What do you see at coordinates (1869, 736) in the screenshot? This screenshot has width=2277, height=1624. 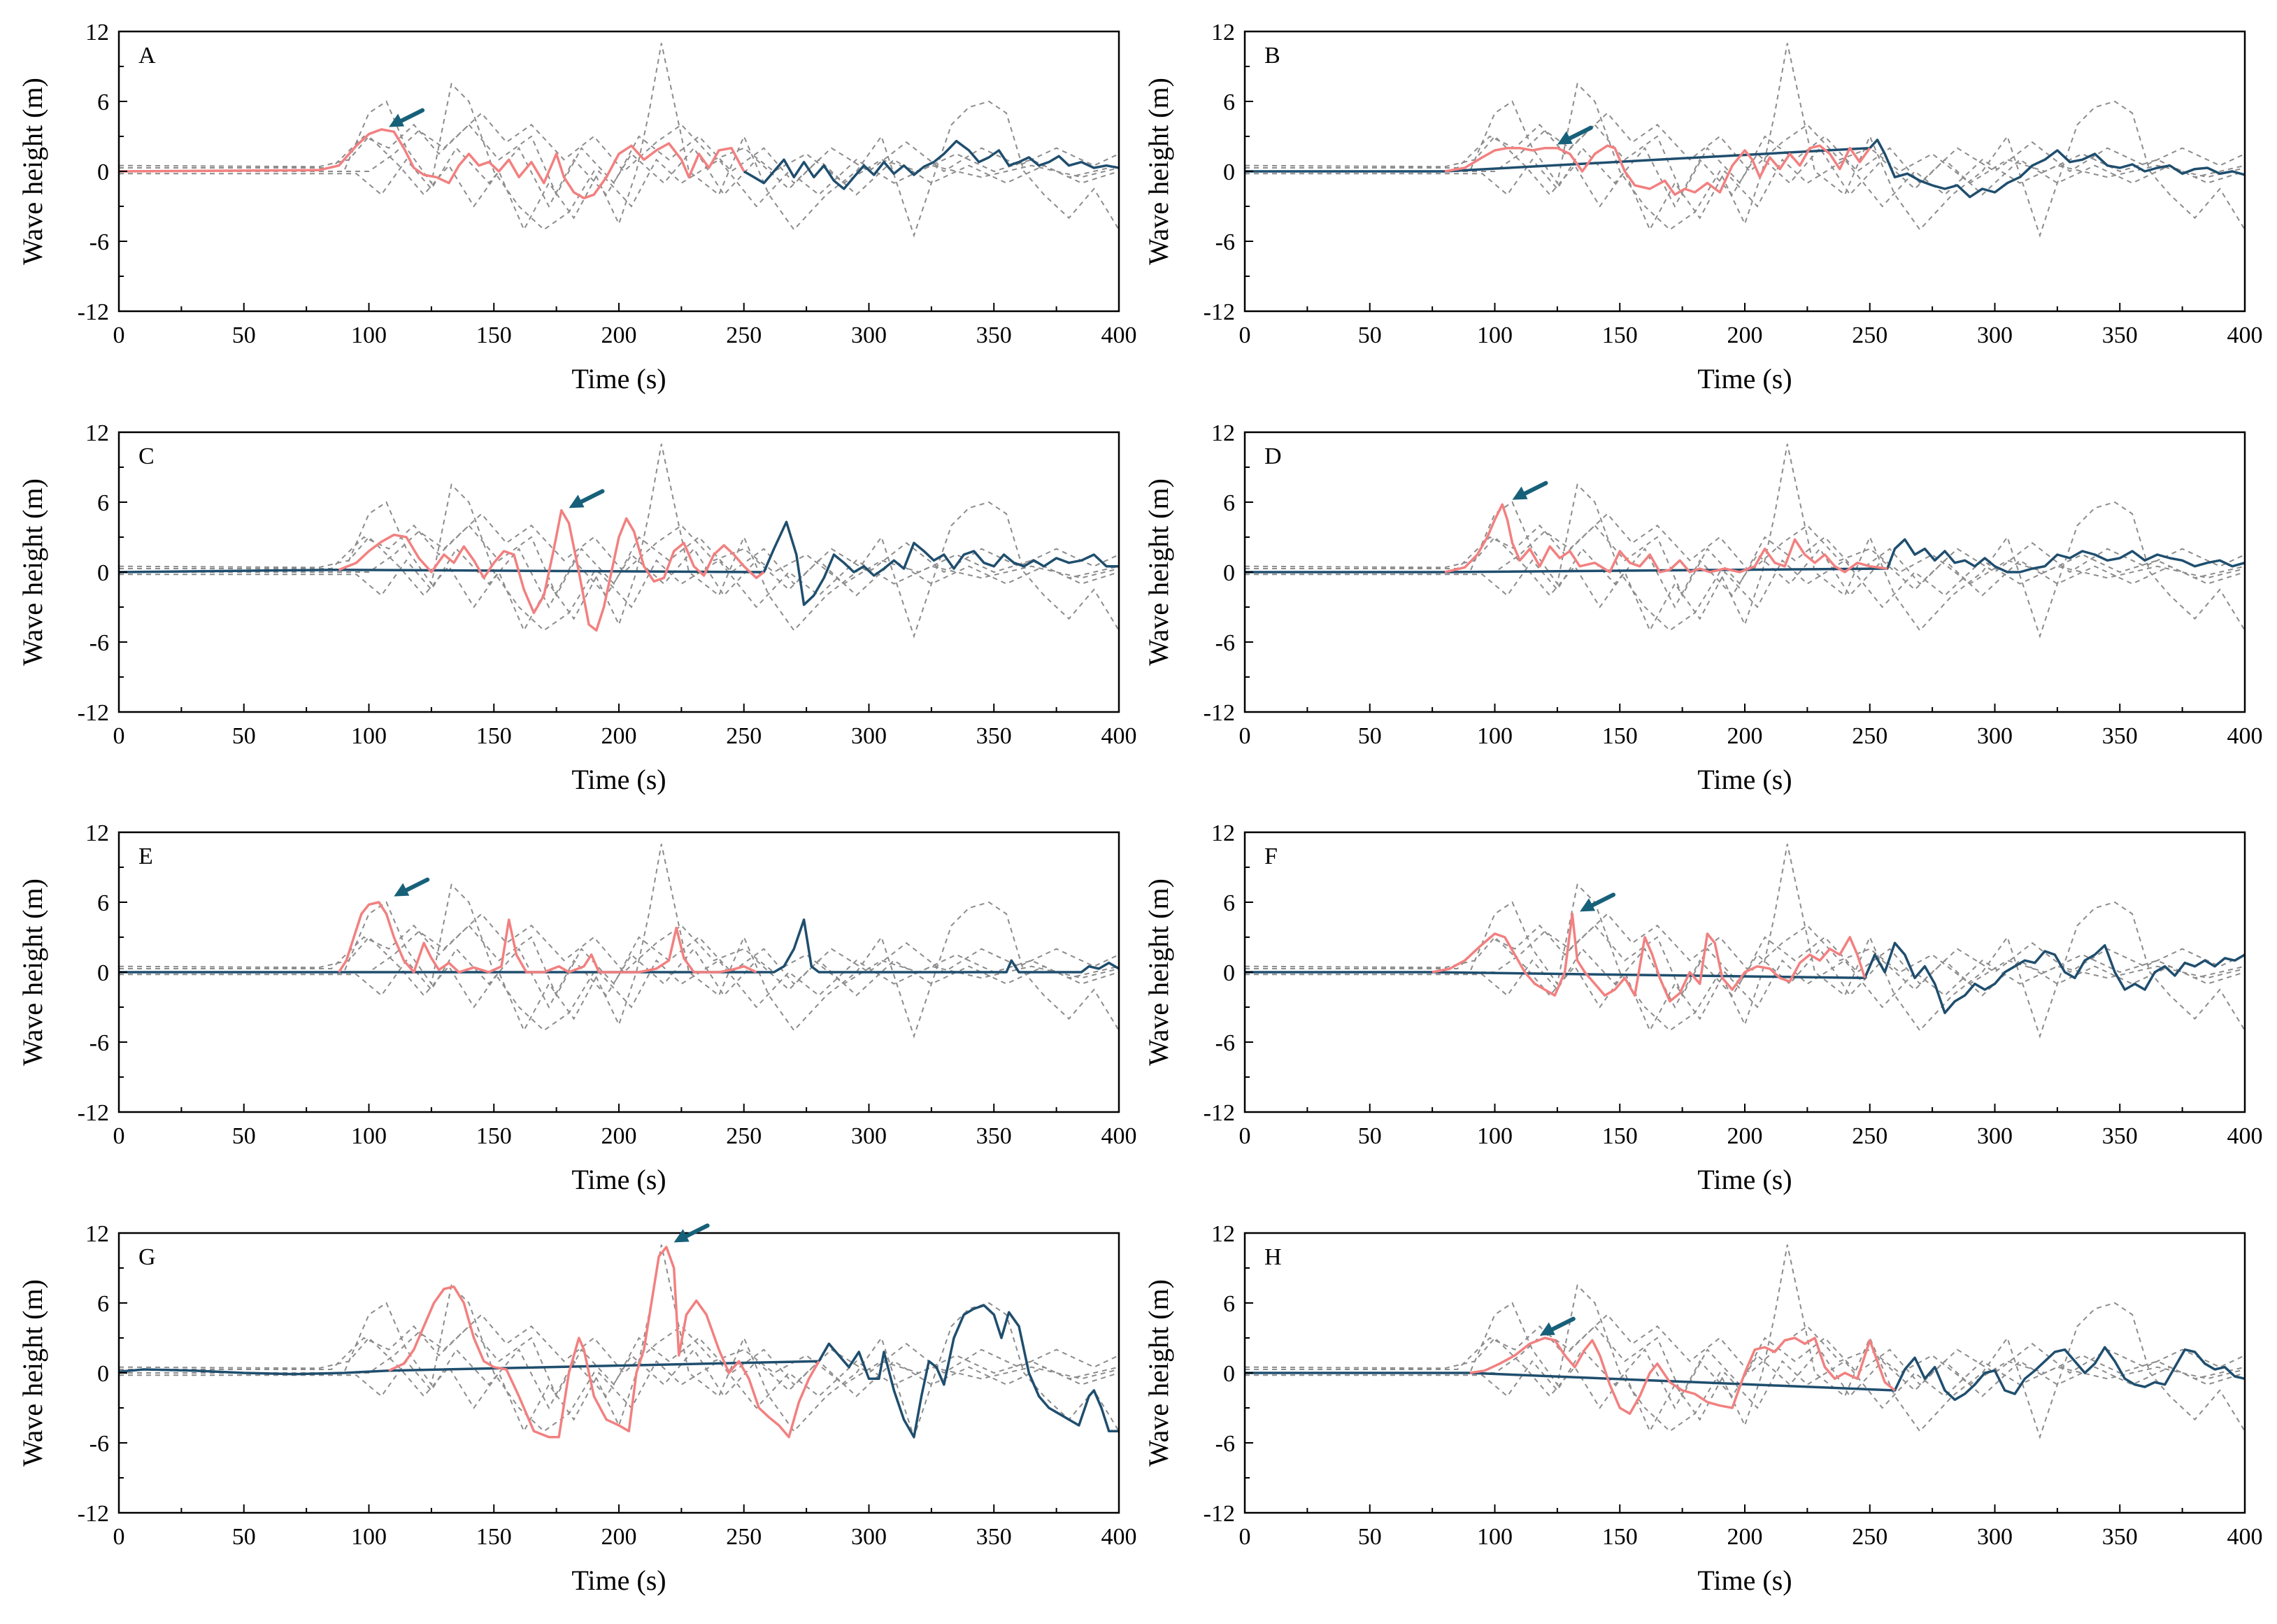 I see `x-tick-label: 250` at bounding box center [1869, 736].